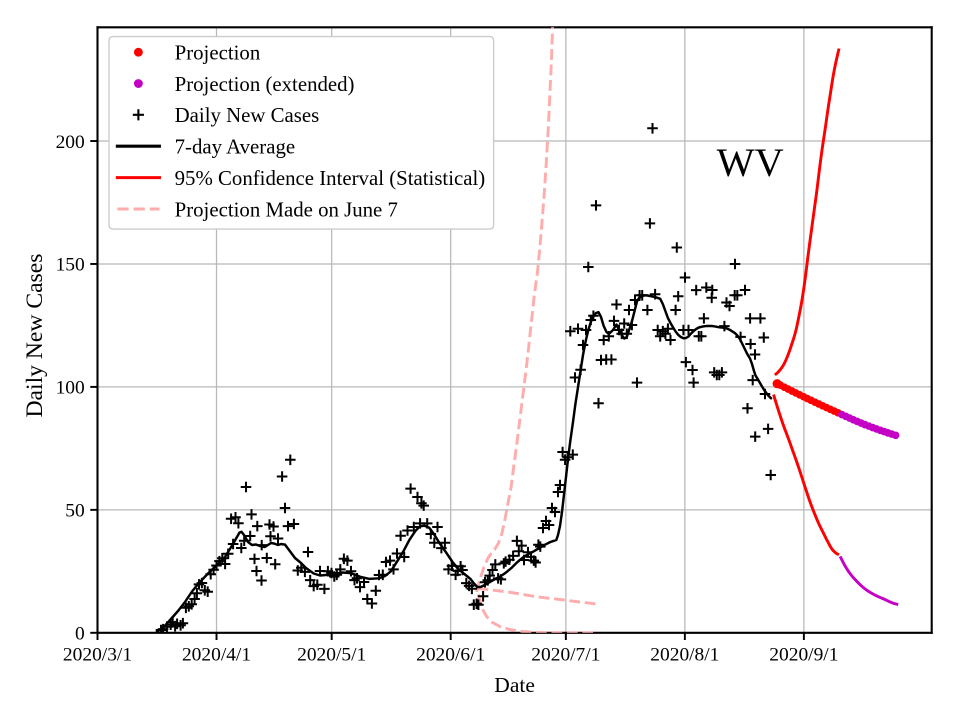 This screenshot has height=720, width=960. I want to click on svg-text: 150, so click(70, 265).